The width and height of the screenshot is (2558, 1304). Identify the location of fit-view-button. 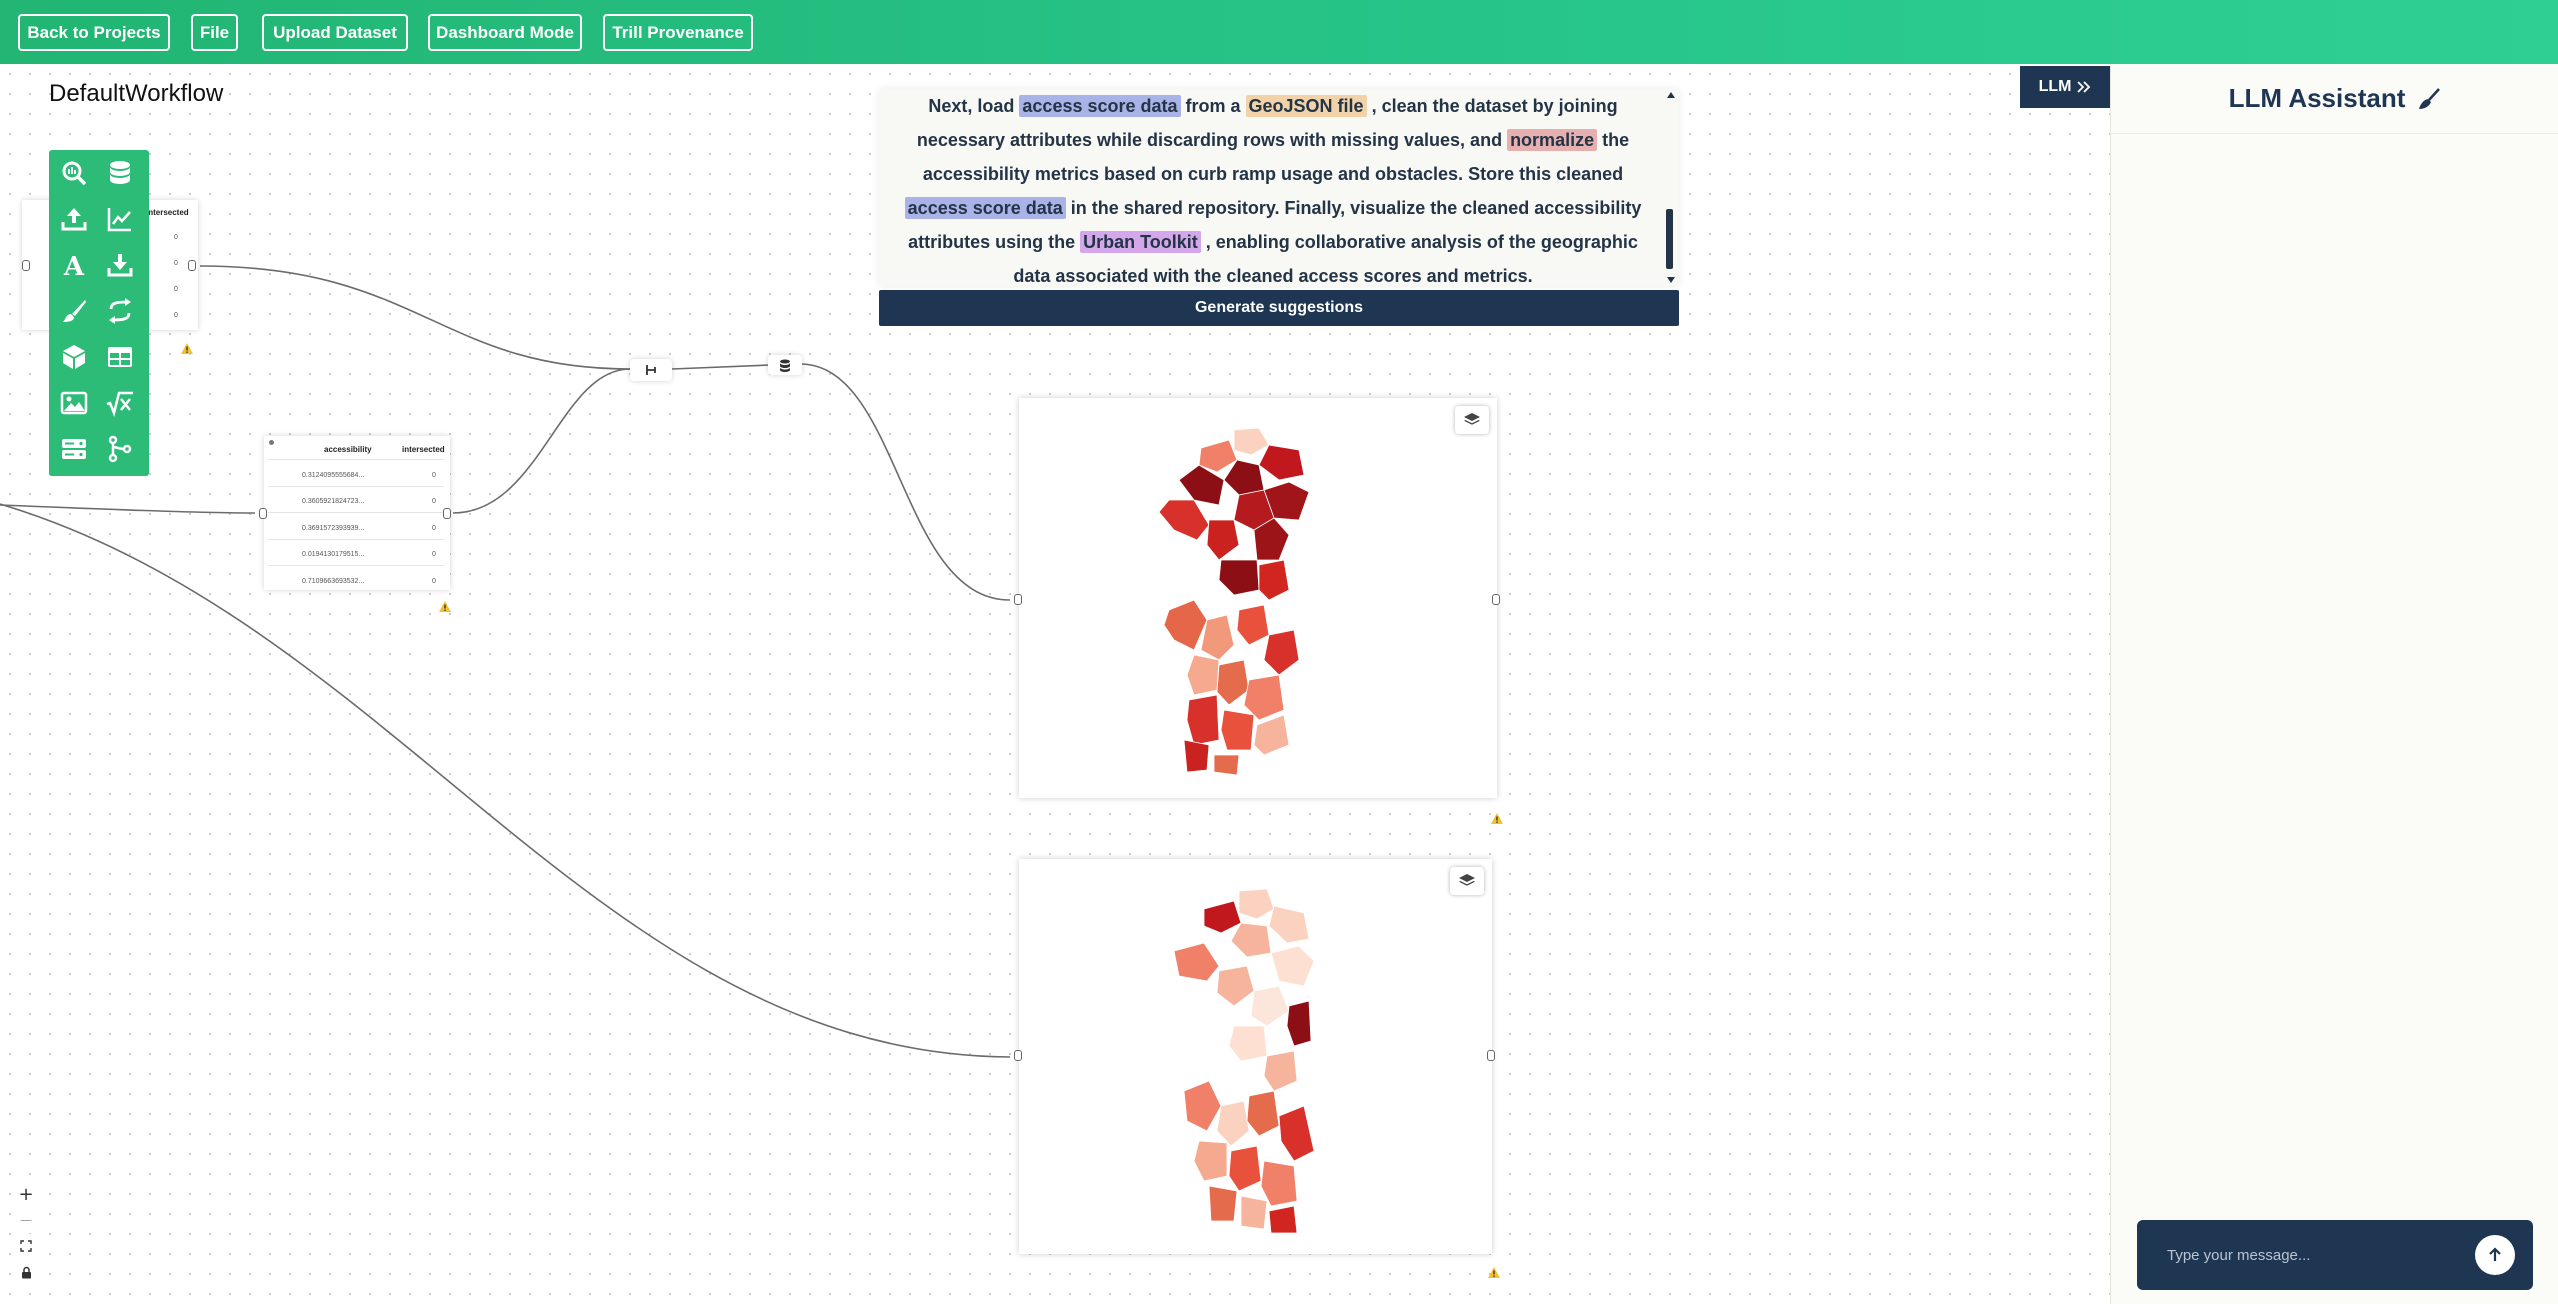
(26, 1246).